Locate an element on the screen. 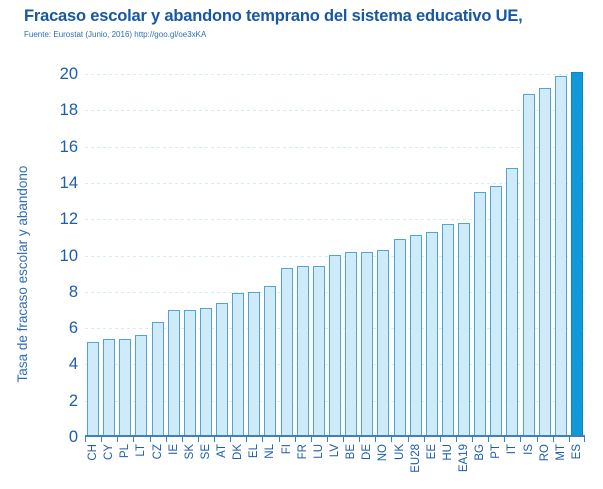 Image resolution: width=603 pixels, height=489 pixels. y-tick-label: 10 is located at coordinates (68, 255).